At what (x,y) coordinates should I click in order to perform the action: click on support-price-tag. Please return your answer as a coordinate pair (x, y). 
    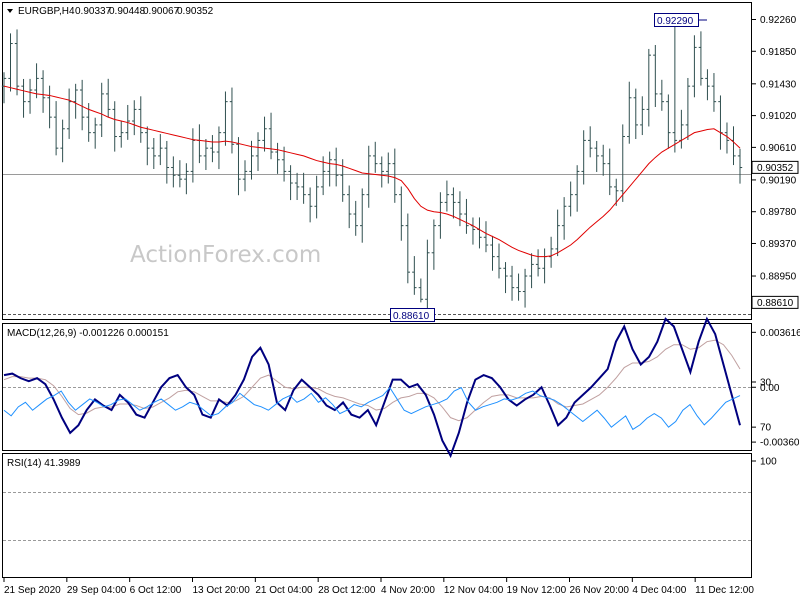
    Looking at the image, I should click on (775, 302).